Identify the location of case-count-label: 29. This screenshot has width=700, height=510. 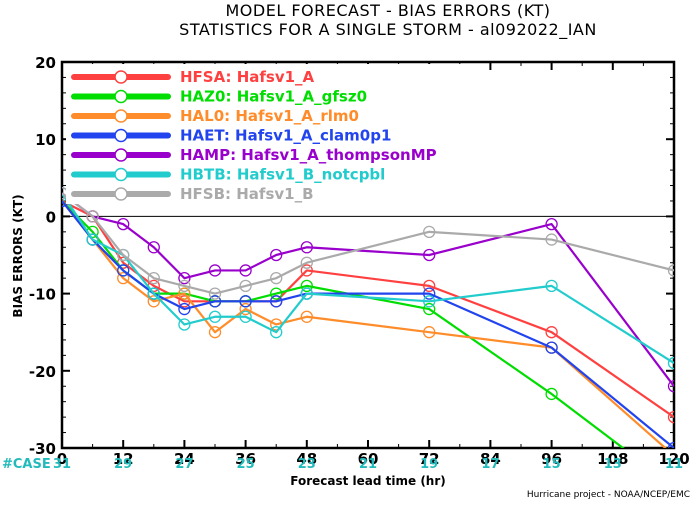
(123, 464).